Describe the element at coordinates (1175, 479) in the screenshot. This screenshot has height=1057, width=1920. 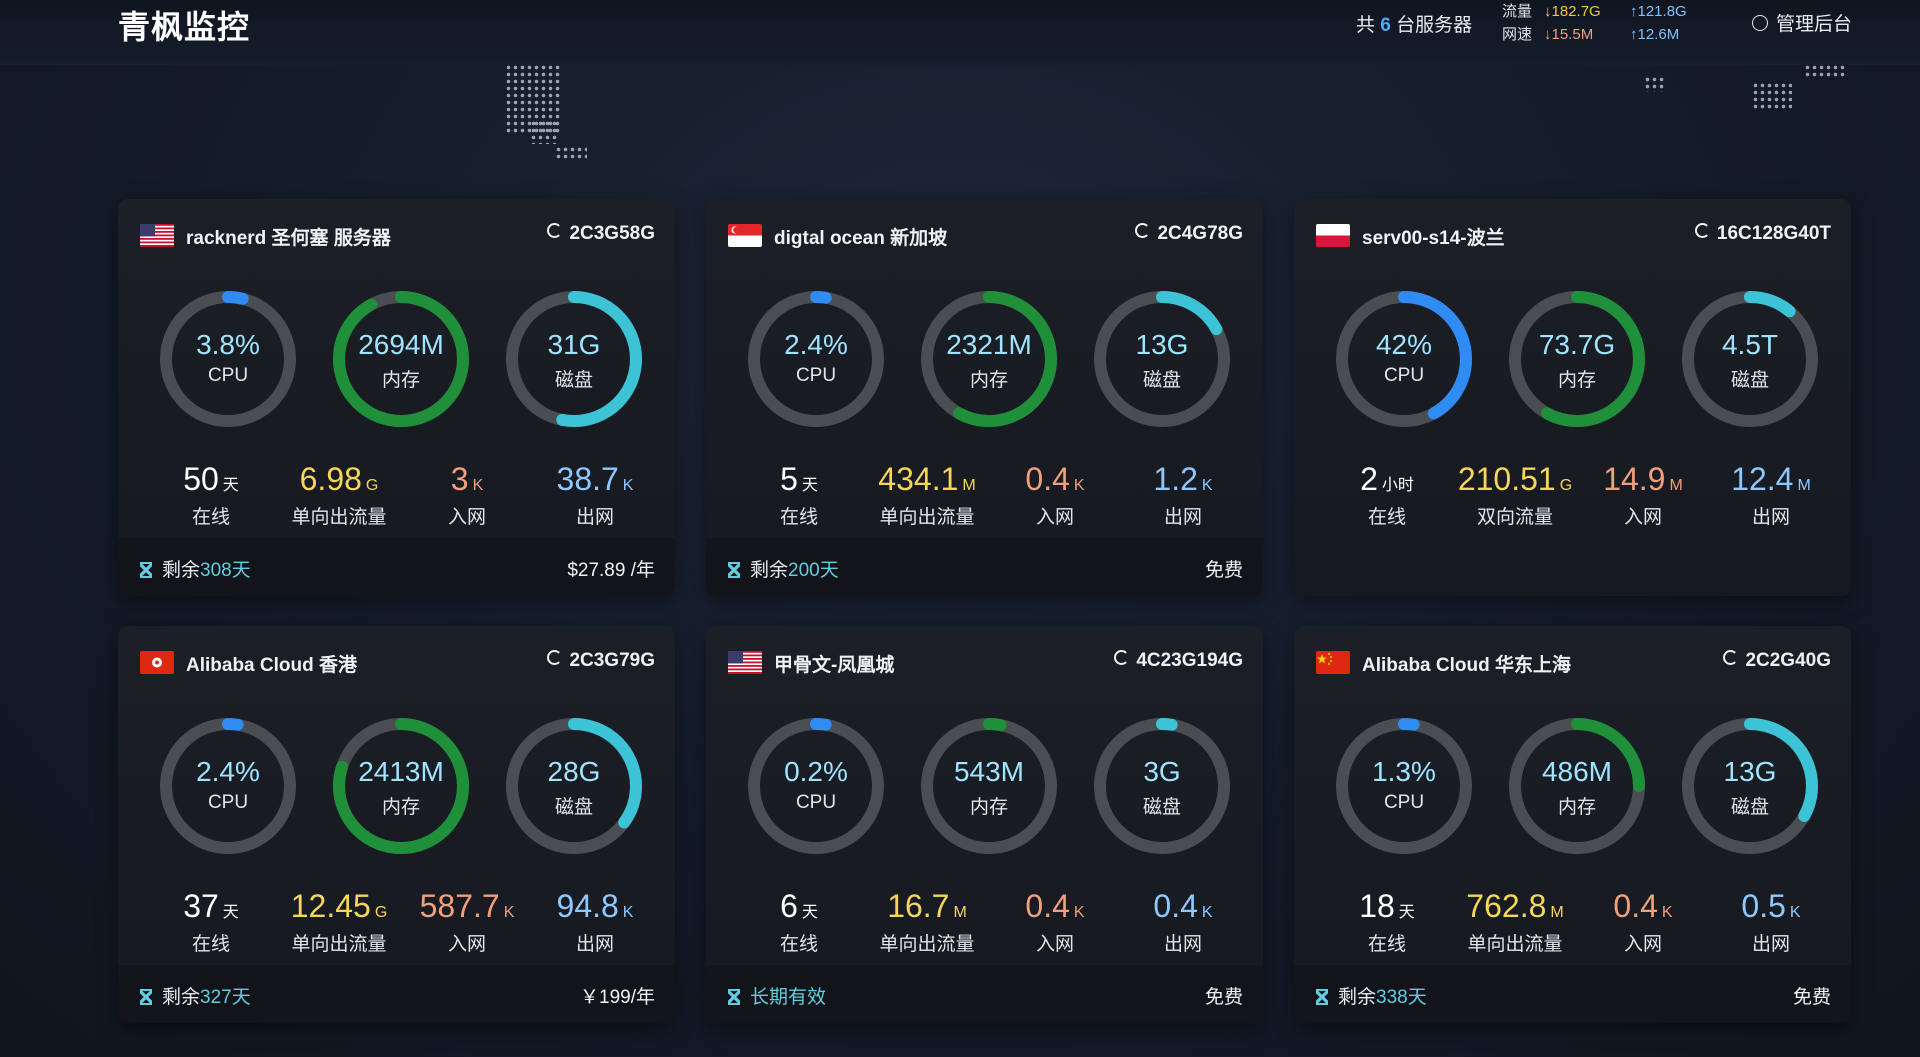
I see `out-number: 1.2` at that location.